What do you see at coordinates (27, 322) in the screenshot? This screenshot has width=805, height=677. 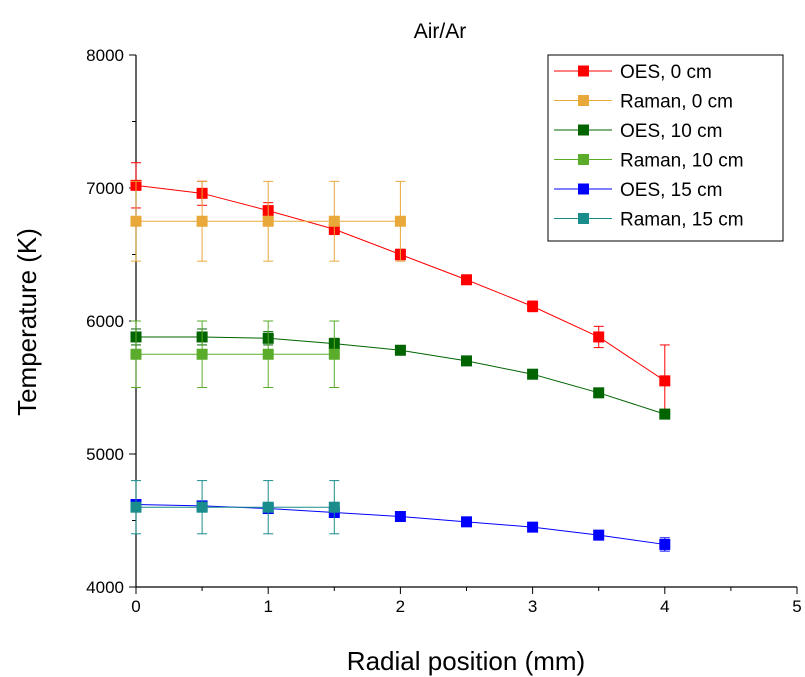 I see `y-axis-title: Temperature (K)` at bounding box center [27, 322].